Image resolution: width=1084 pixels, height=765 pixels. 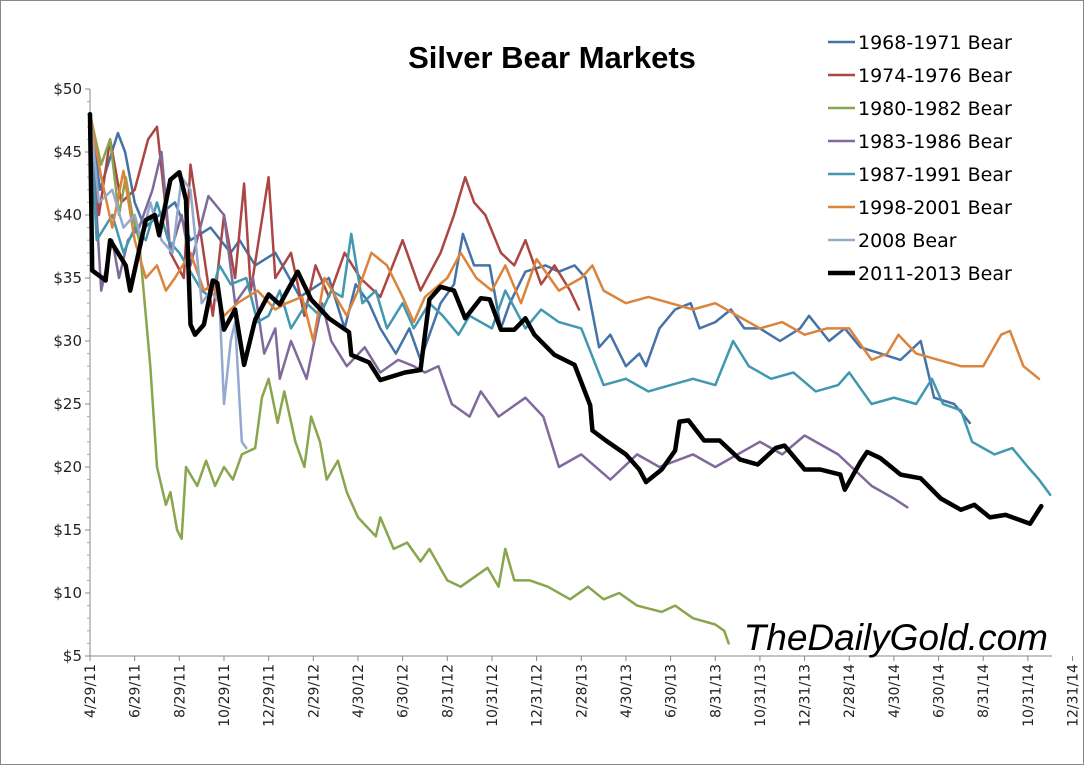 What do you see at coordinates (67, 404) in the screenshot?
I see `y-tick-label: $25` at bounding box center [67, 404].